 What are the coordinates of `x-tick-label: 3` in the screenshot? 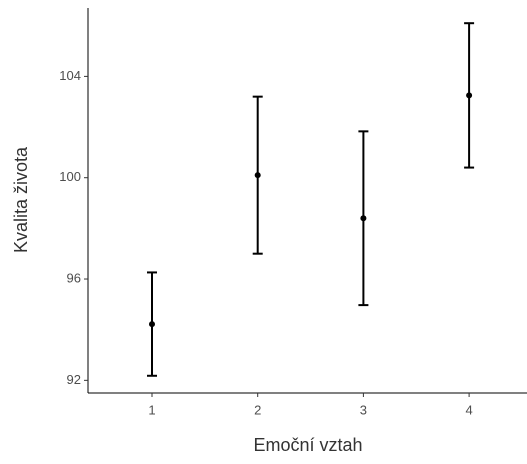 It's located at (363, 409).